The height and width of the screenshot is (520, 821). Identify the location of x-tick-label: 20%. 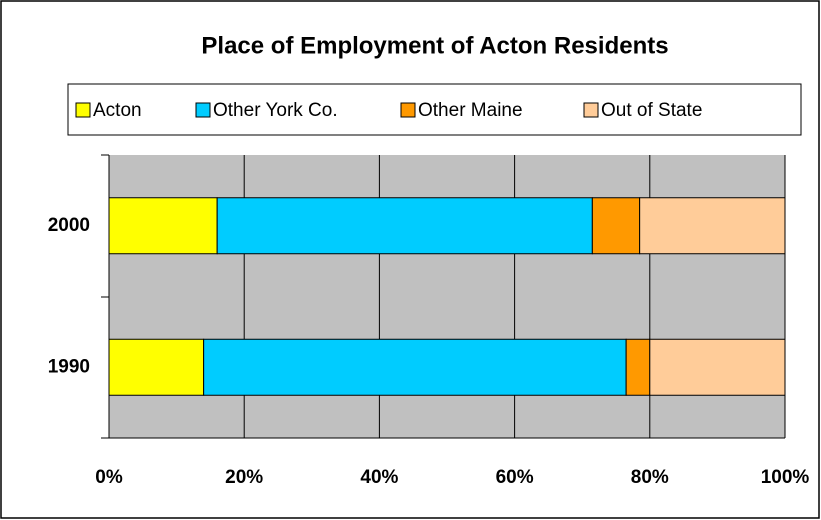
(244, 477).